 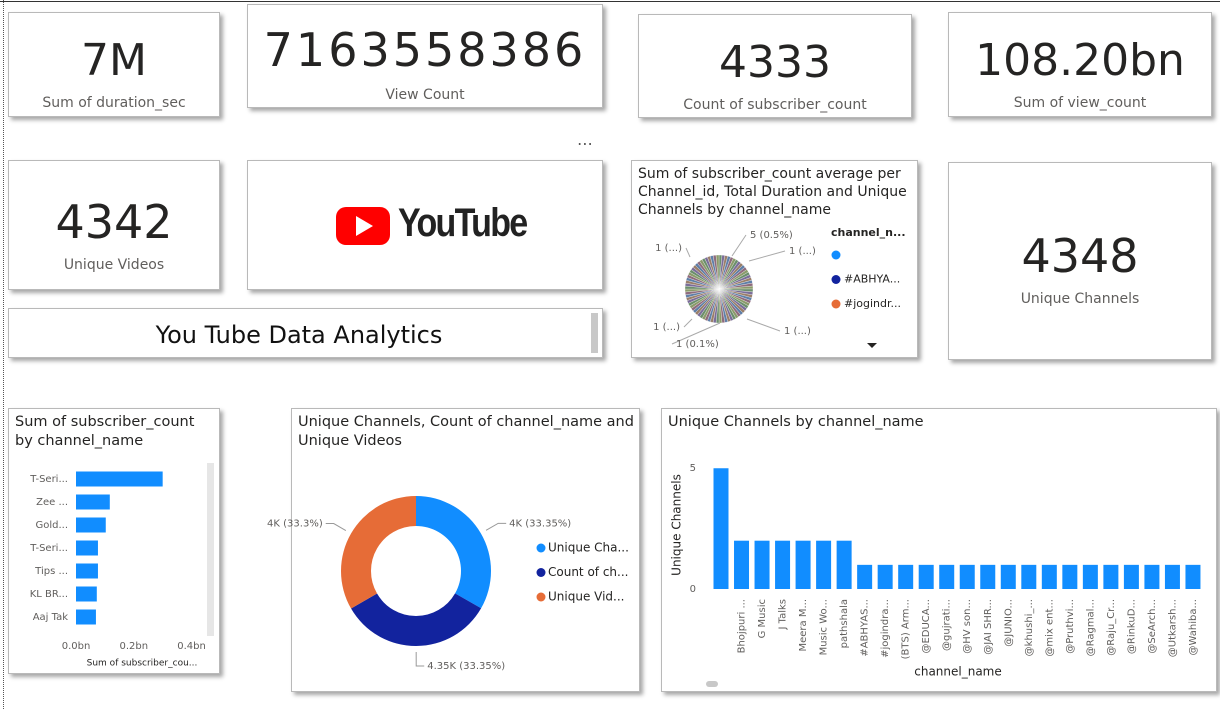 What do you see at coordinates (717, 272) in the screenshot?
I see `pie-texture` at bounding box center [717, 272].